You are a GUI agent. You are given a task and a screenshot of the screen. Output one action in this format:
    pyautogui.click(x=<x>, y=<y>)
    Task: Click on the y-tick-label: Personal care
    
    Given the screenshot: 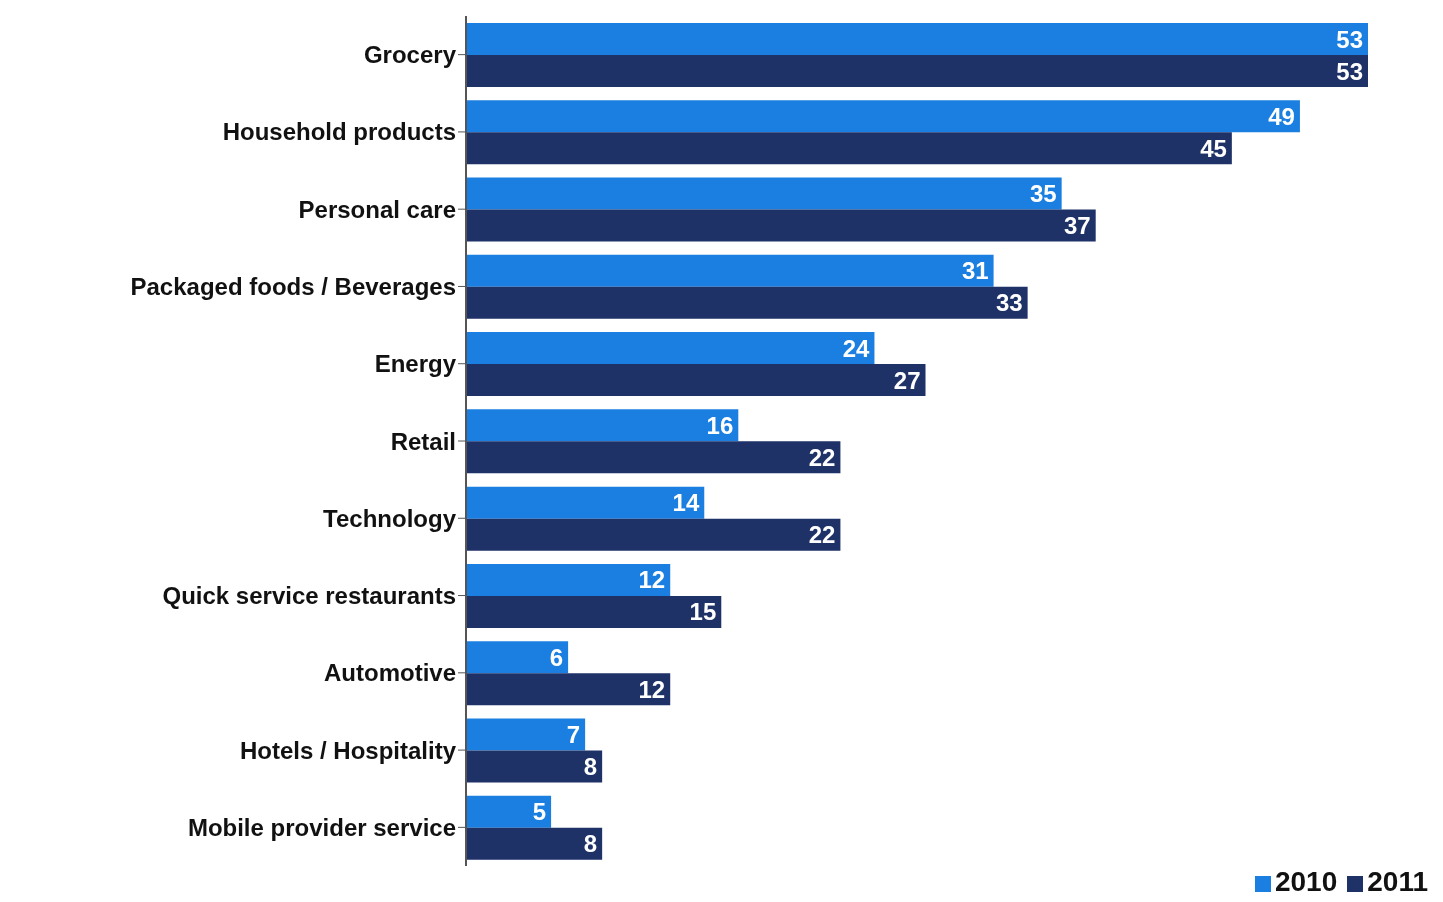 What is the action you would take?
    pyautogui.click(x=377, y=209)
    